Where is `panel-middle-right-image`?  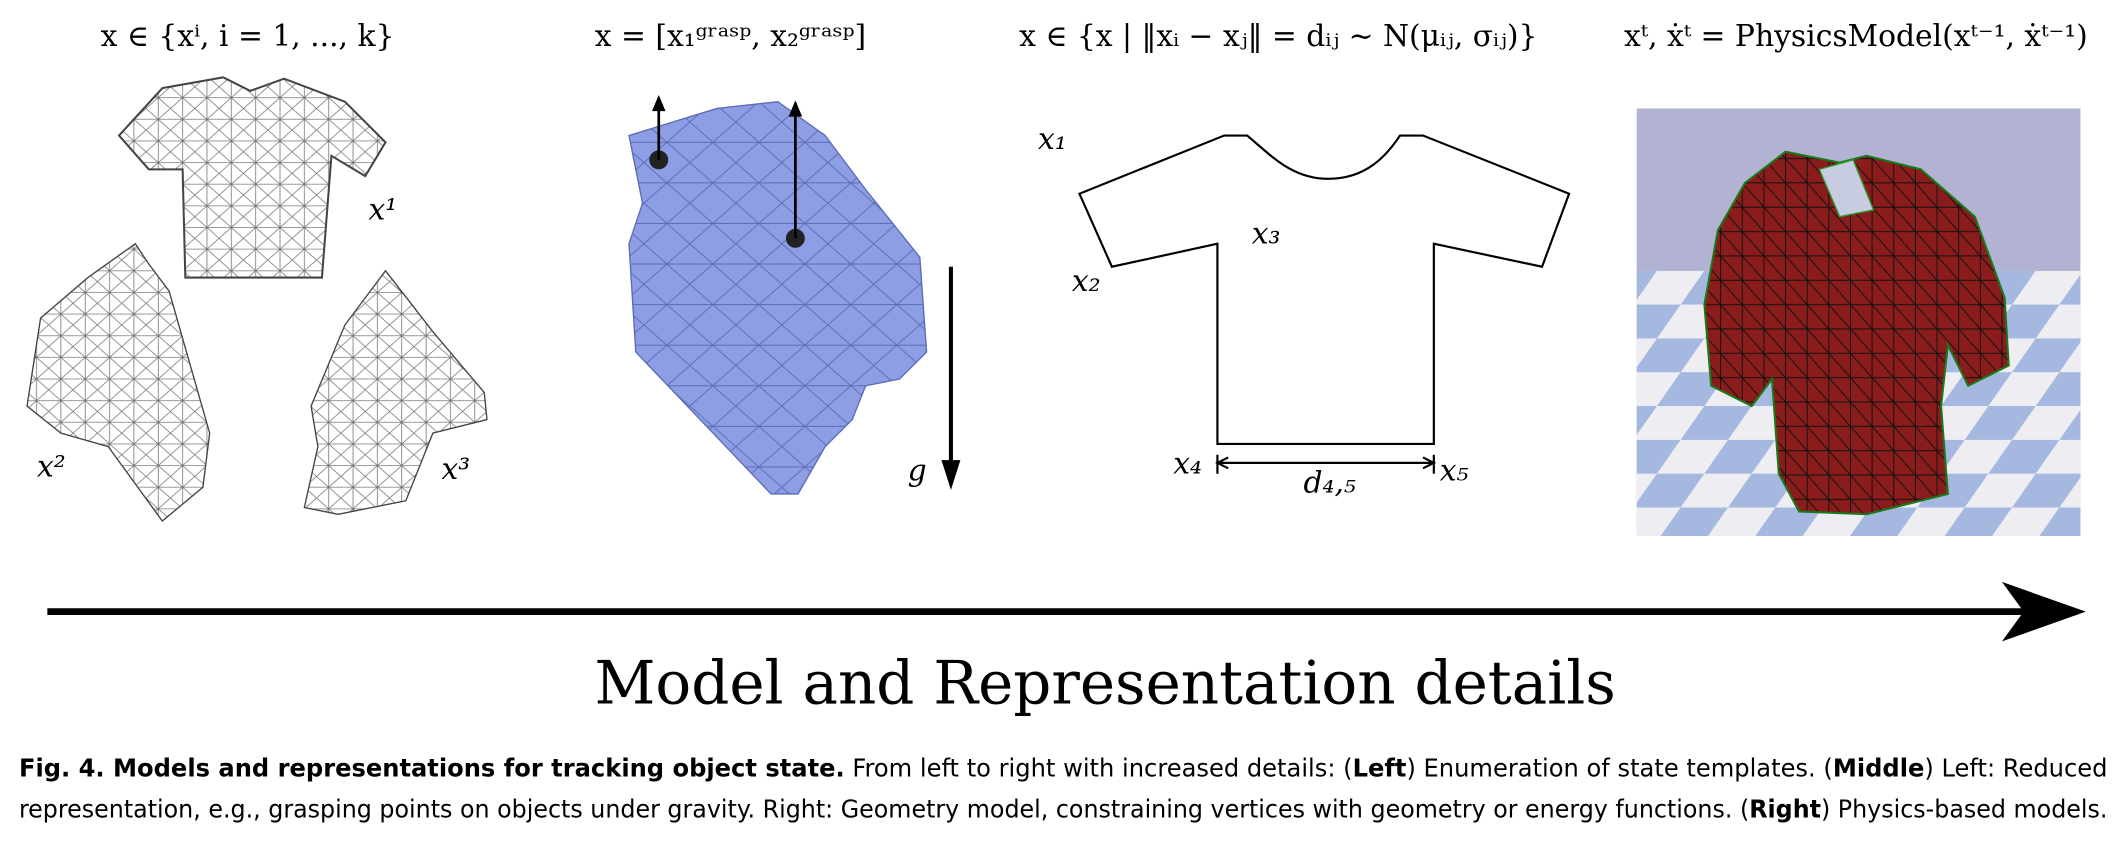 panel-middle-right-image is located at coordinates (1324, 304).